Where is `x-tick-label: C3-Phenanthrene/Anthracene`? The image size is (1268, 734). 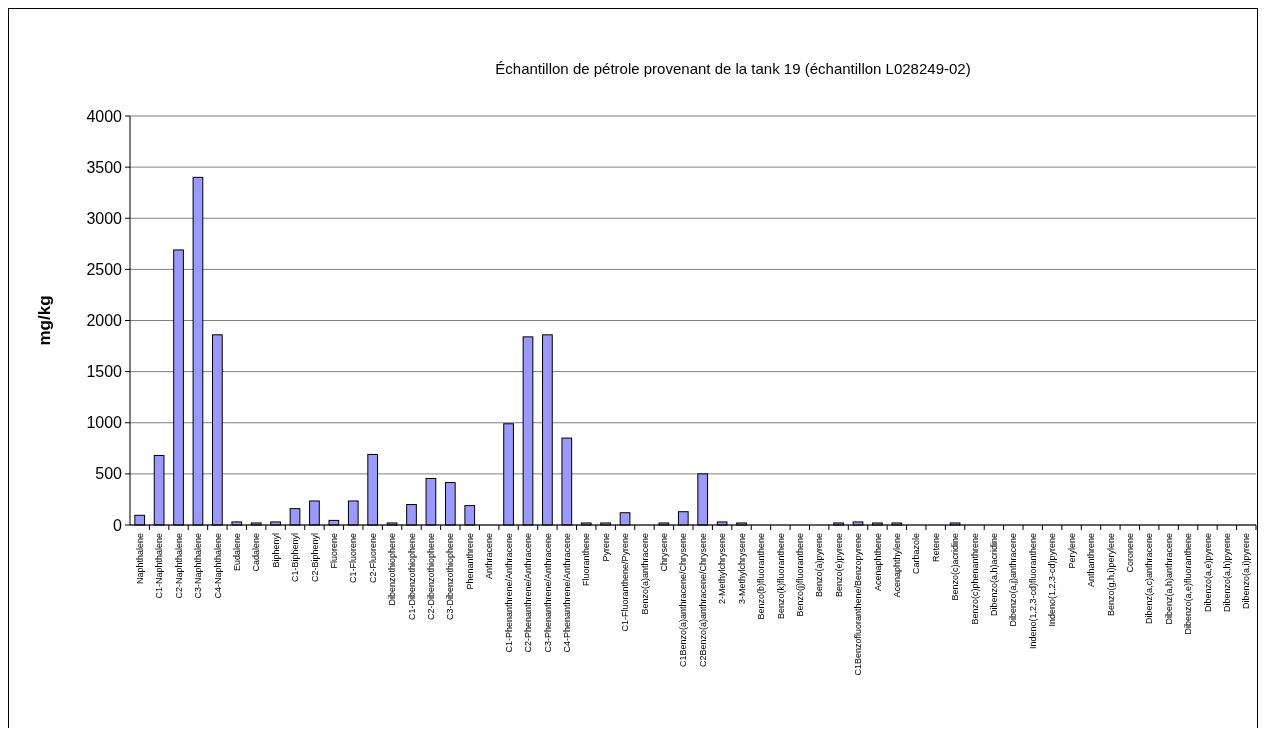 x-tick-label: C3-Phenanthrene/Anthracene is located at coordinates (547, 593).